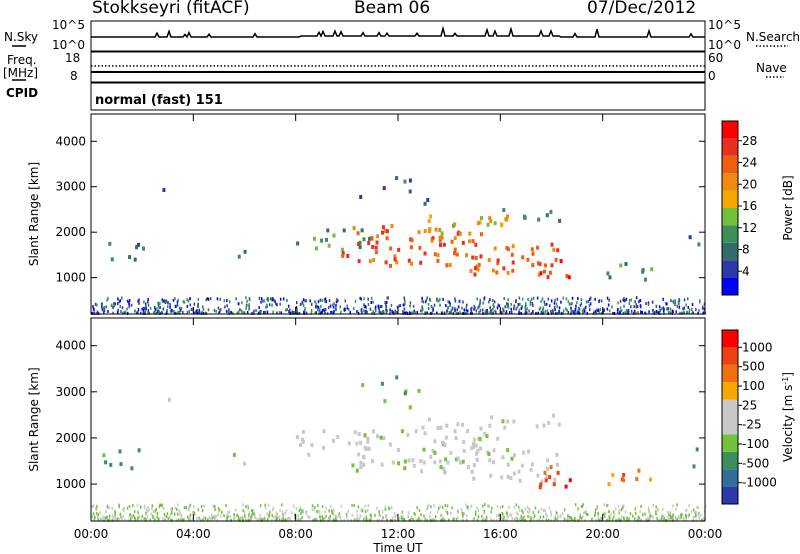 The height and width of the screenshot is (554, 800). Describe the element at coordinates (758, 208) in the screenshot. I see `power-colorbar: 4 8 12 16 20 24 28 Power [dB]` at that location.